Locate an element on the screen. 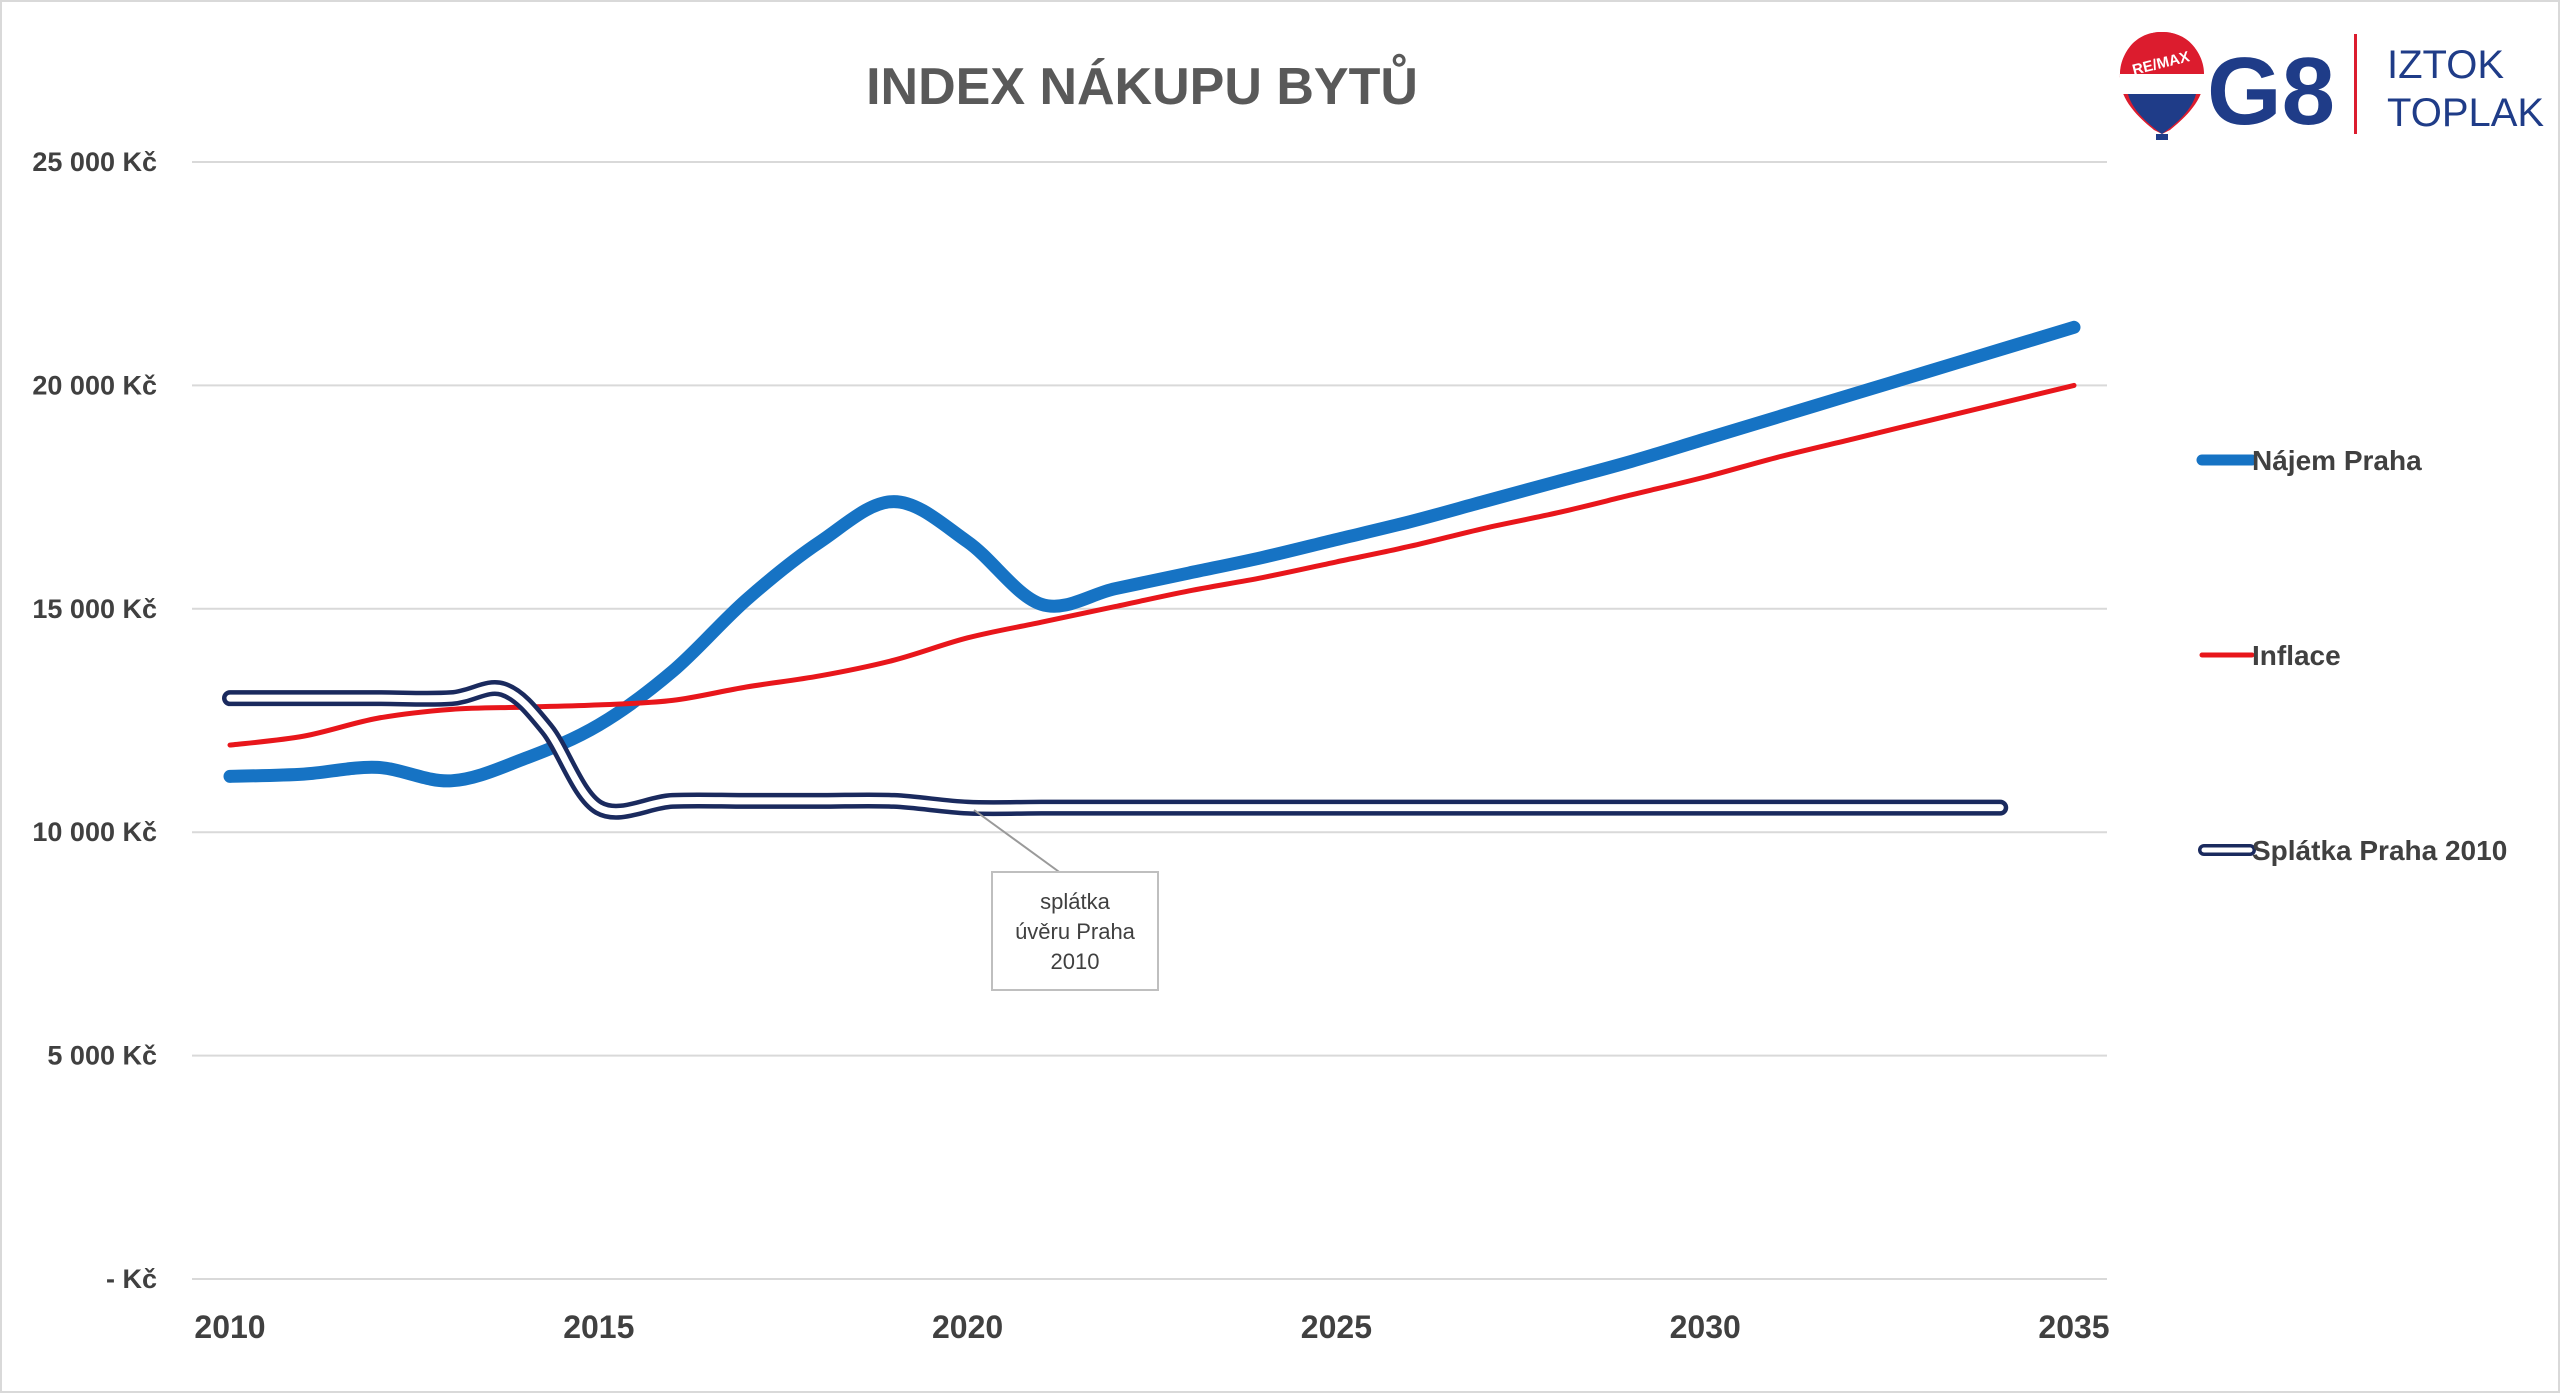 The height and width of the screenshot is (1393, 2560). annotation-line-2: úvěru Praha is located at coordinates (1075, 931).